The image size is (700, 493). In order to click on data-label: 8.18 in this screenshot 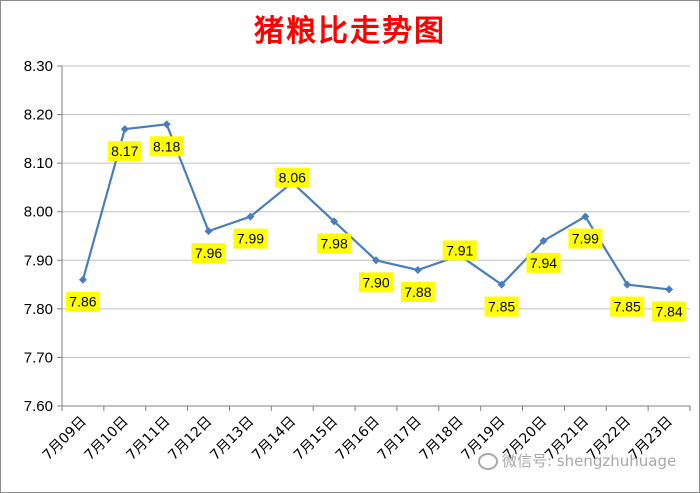, I will do `click(166, 146)`.